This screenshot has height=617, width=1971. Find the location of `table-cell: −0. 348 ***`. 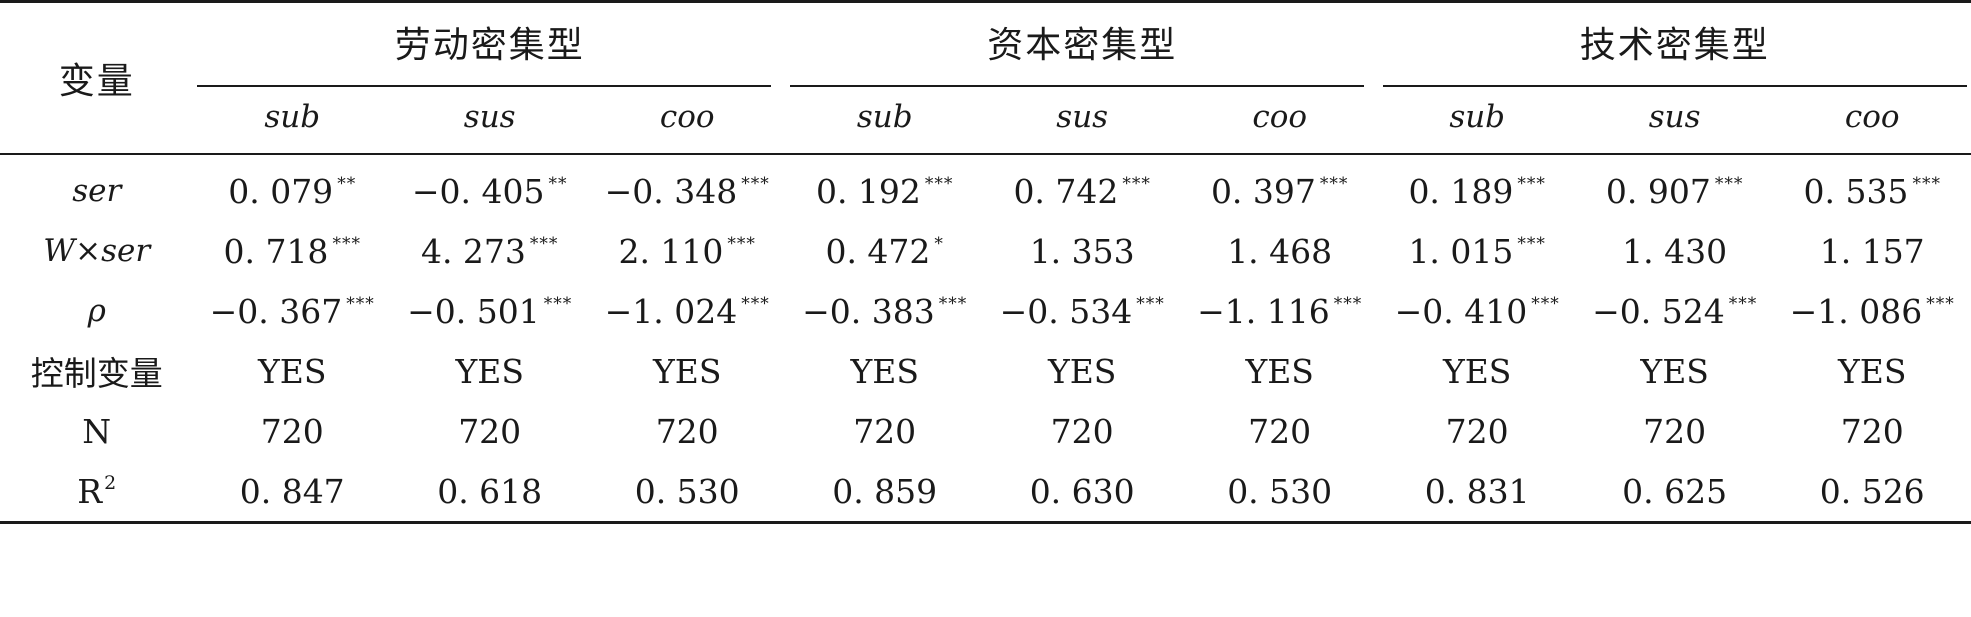

table-cell: −0. 348 *** is located at coordinates (687, 187).